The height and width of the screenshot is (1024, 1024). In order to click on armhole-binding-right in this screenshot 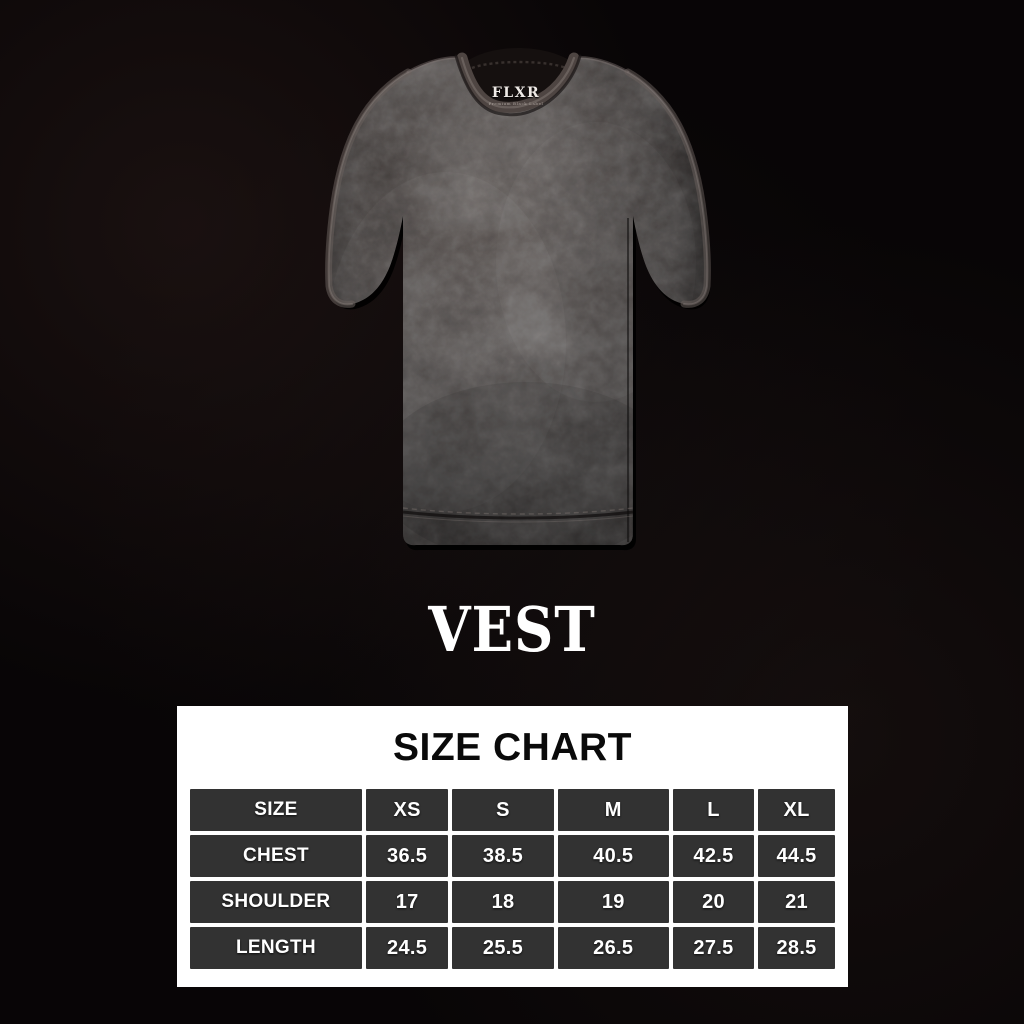, I will do `click(667, 188)`.